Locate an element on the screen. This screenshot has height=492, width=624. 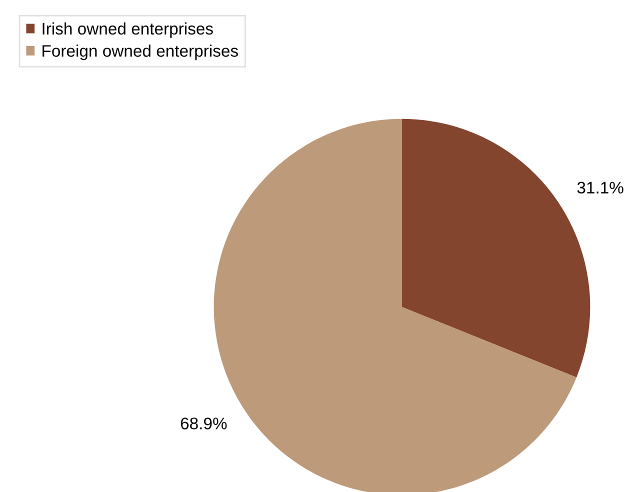
legend-label: Foreign owned enterprises is located at coordinates (140, 52).